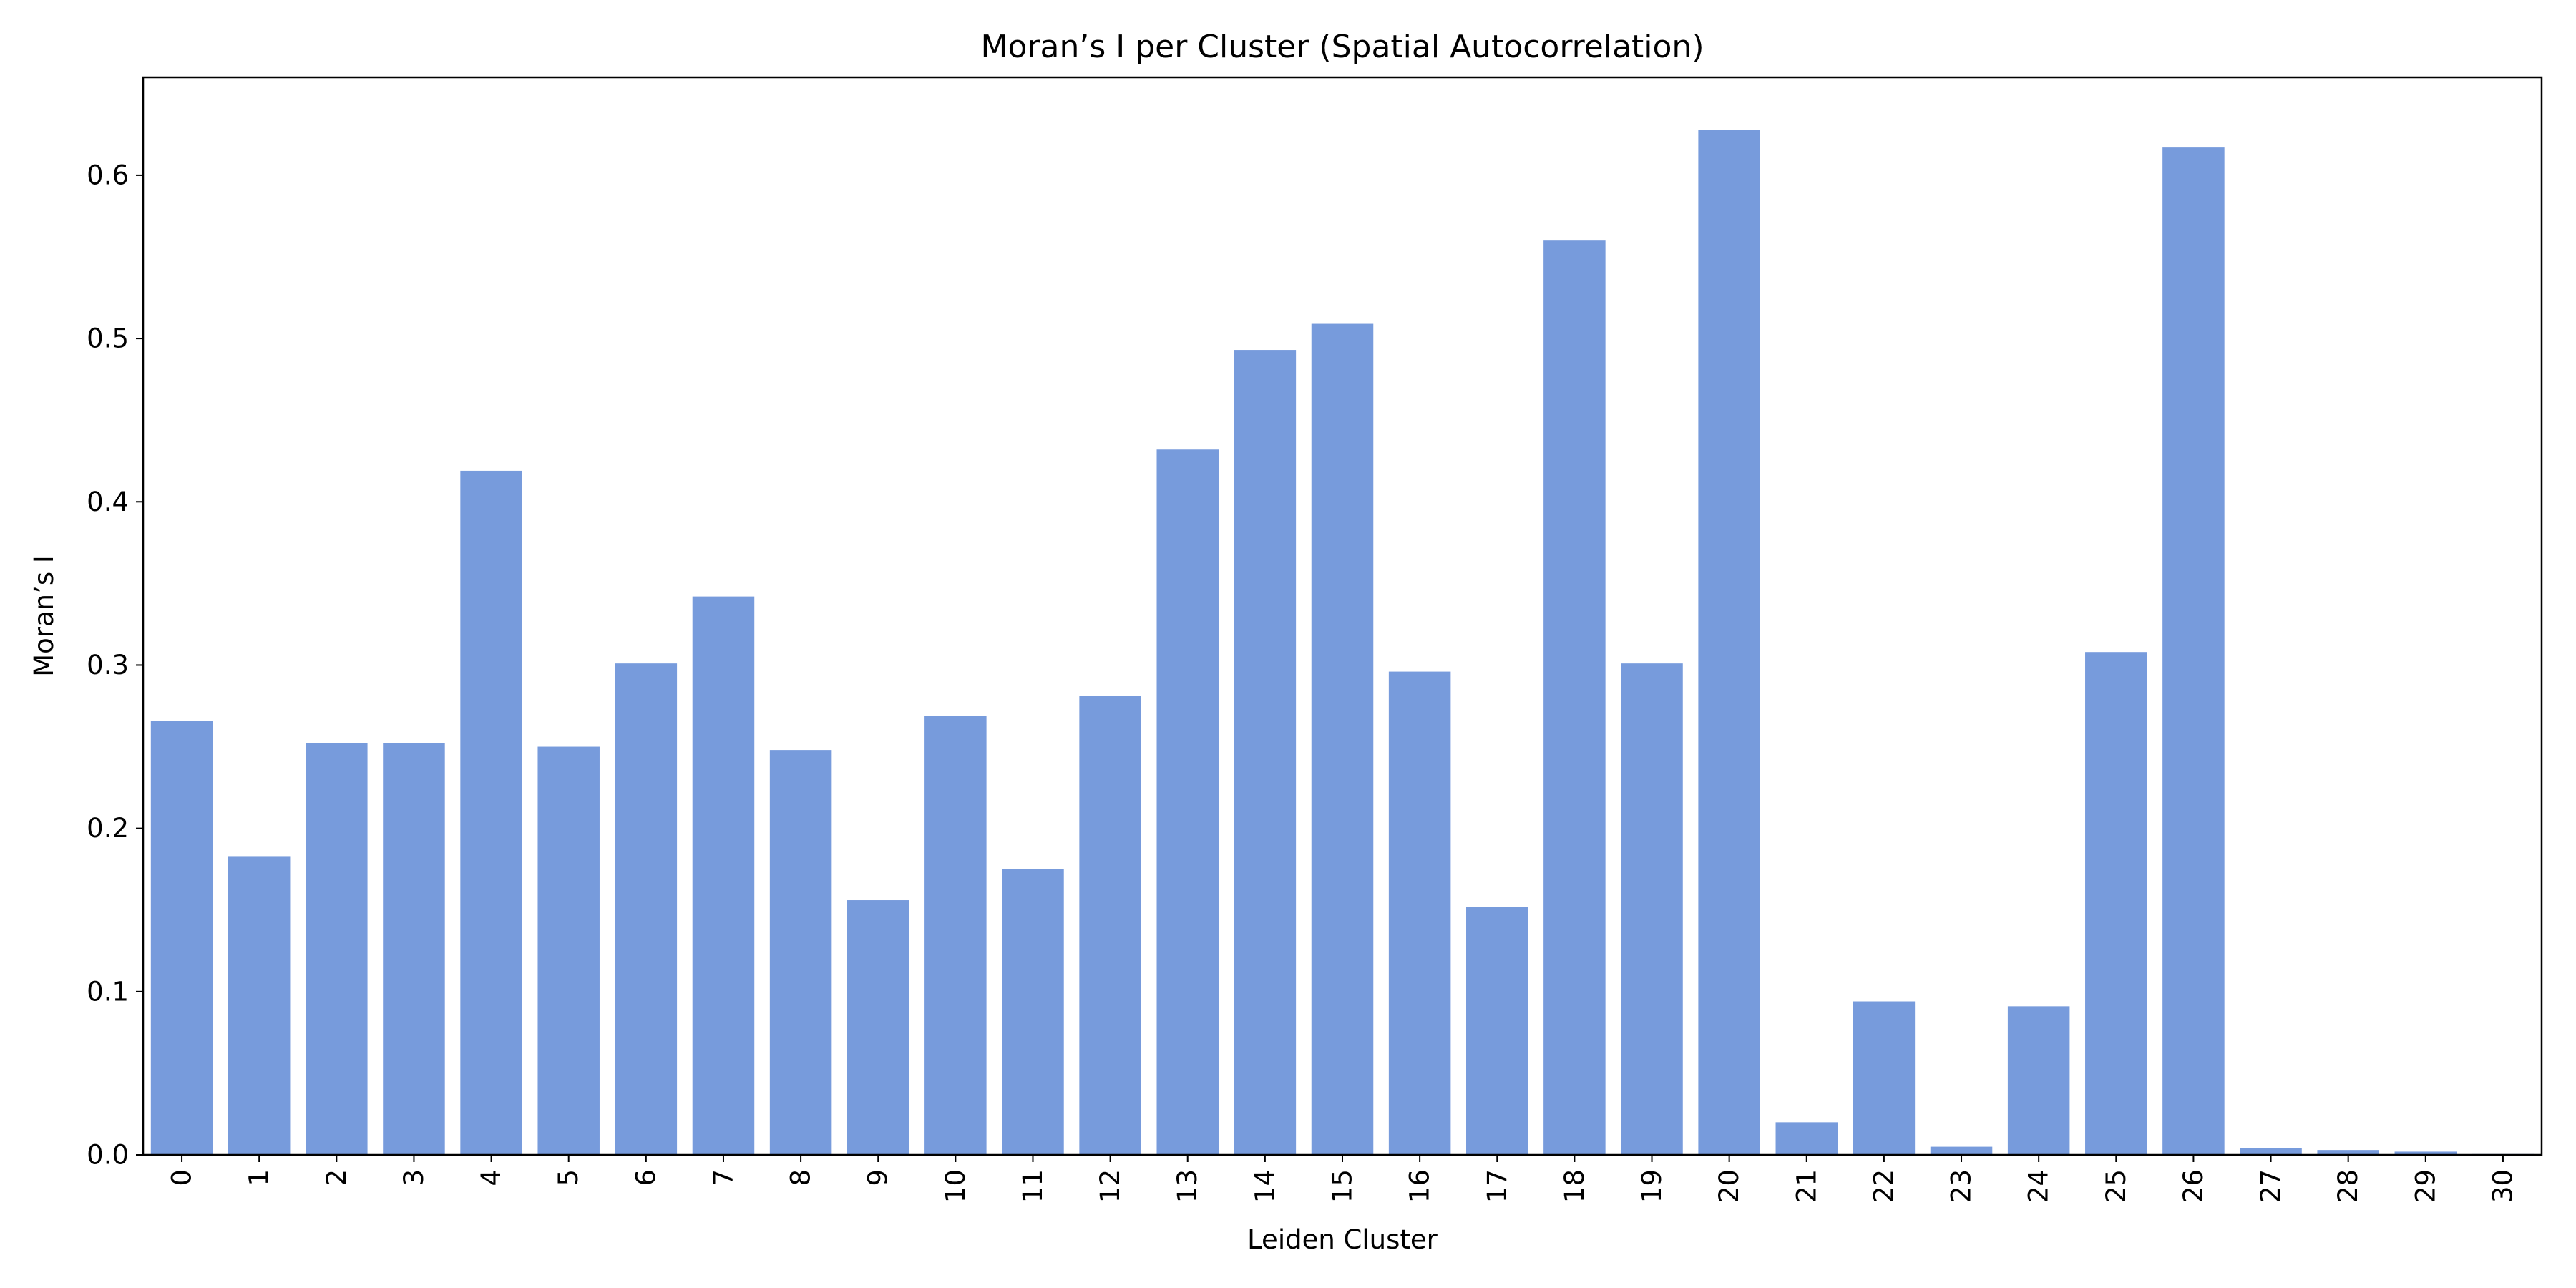  What do you see at coordinates (1574, 1186) in the screenshot?
I see `x-tick-label: 18` at bounding box center [1574, 1186].